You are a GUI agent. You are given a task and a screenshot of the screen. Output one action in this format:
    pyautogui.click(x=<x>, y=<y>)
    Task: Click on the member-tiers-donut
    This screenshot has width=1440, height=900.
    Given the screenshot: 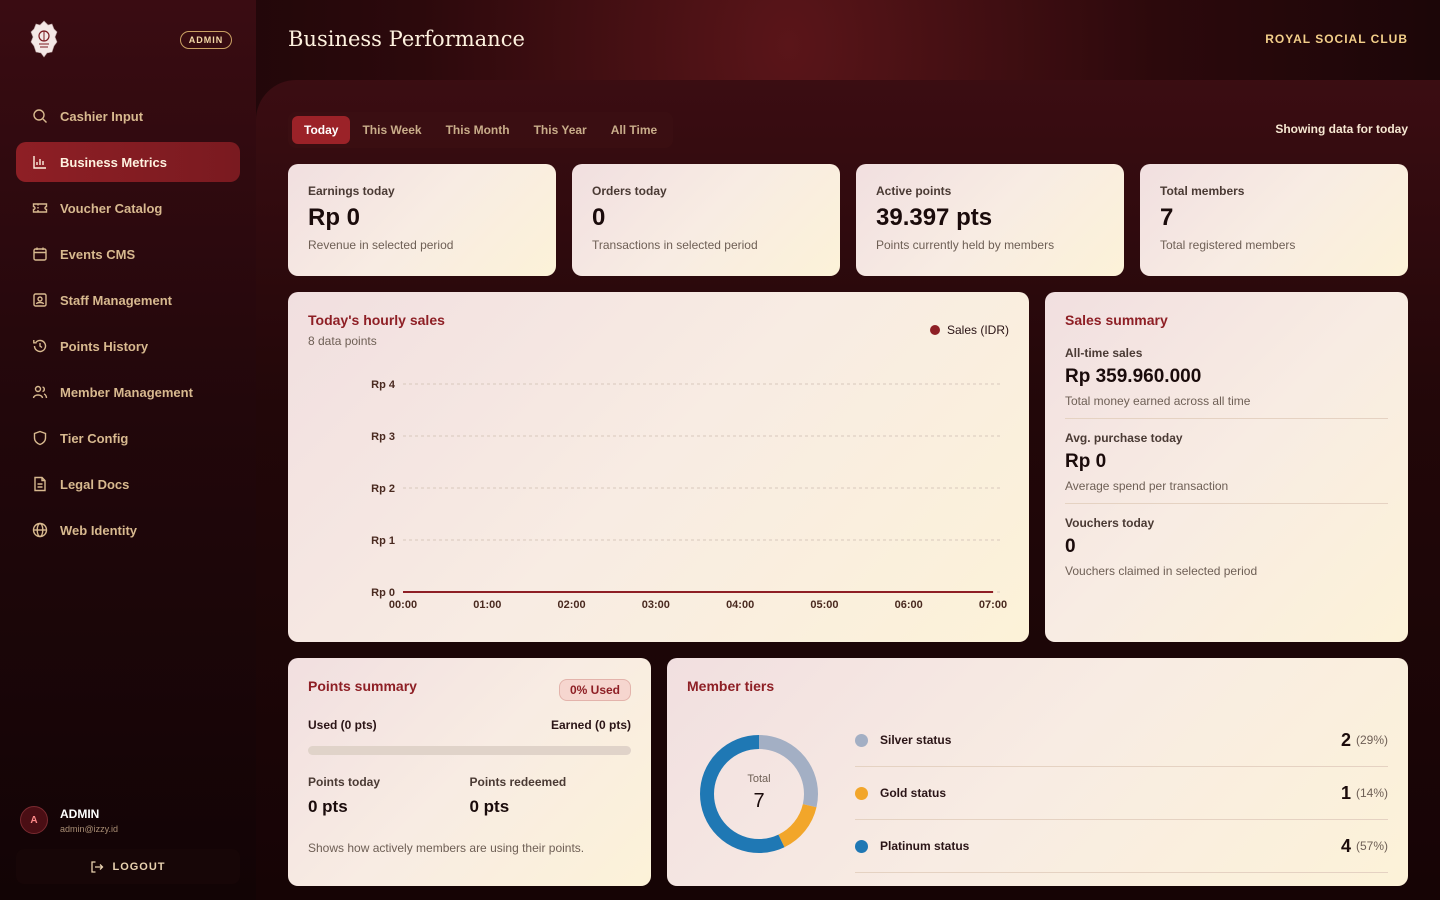 What is the action you would take?
    pyautogui.click(x=759, y=794)
    